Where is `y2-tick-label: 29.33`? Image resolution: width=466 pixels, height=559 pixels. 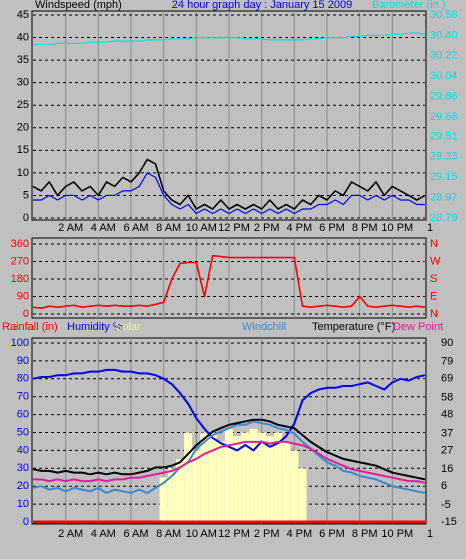
y2-tick-label: 29.33 is located at coordinates (444, 157).